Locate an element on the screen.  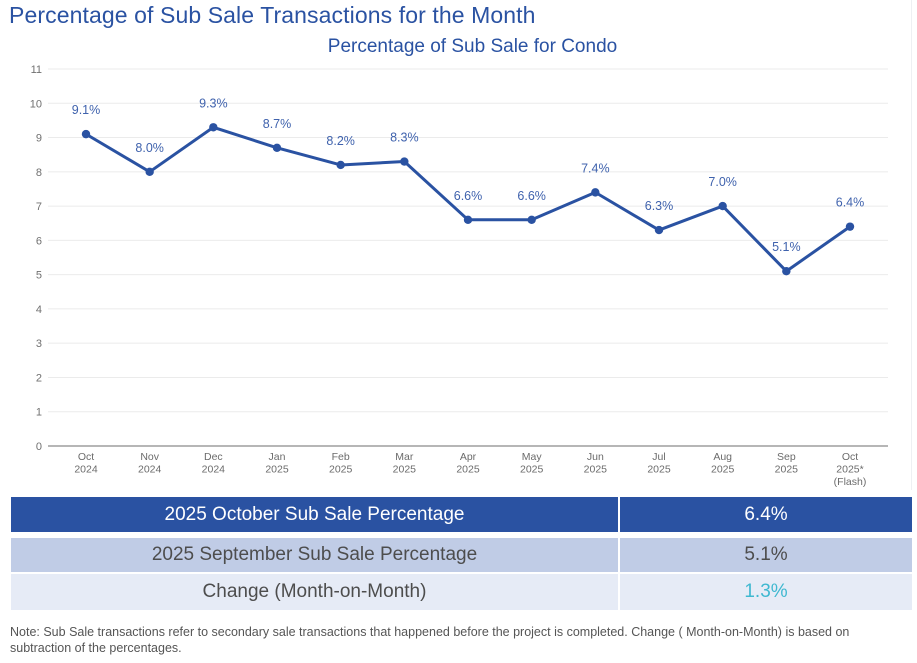
table-row-change: Change (Month-on-Month) 1.3% is located at coordinates (461, 592).